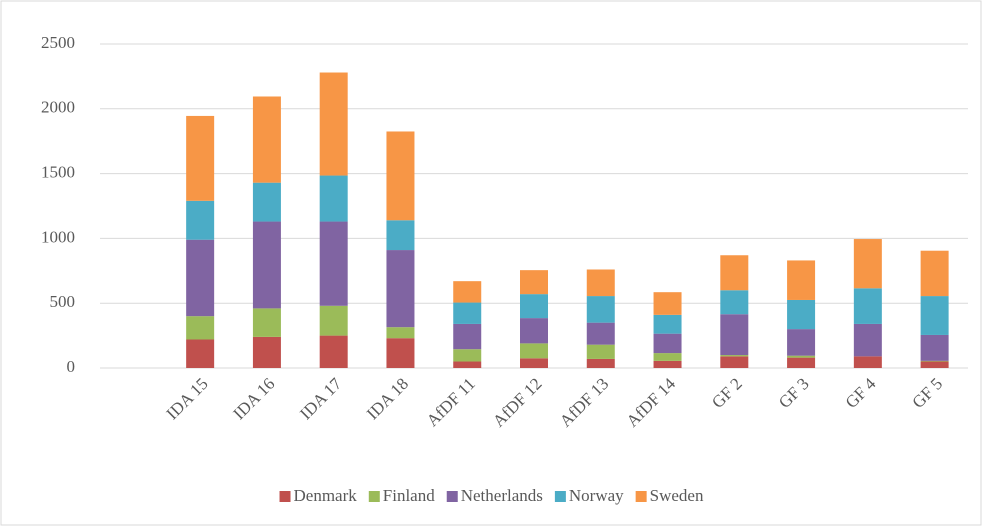 The height and width of the screenshot is (532, 983). I want to click on legend-label: Finland, so click(409, 495).